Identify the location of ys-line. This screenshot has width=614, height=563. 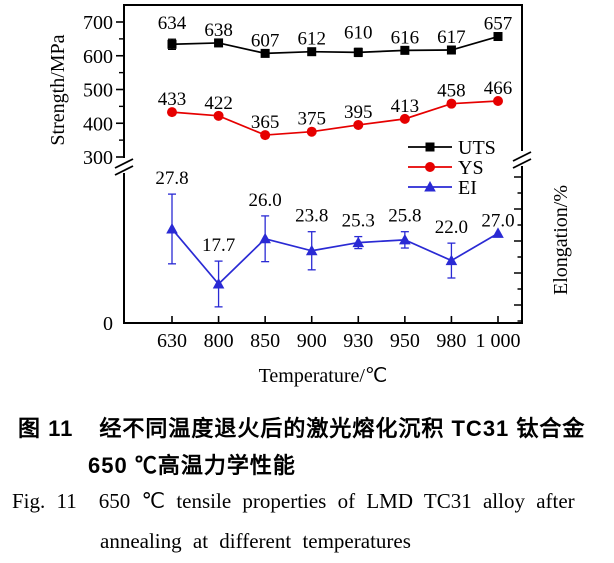
(335, 118).